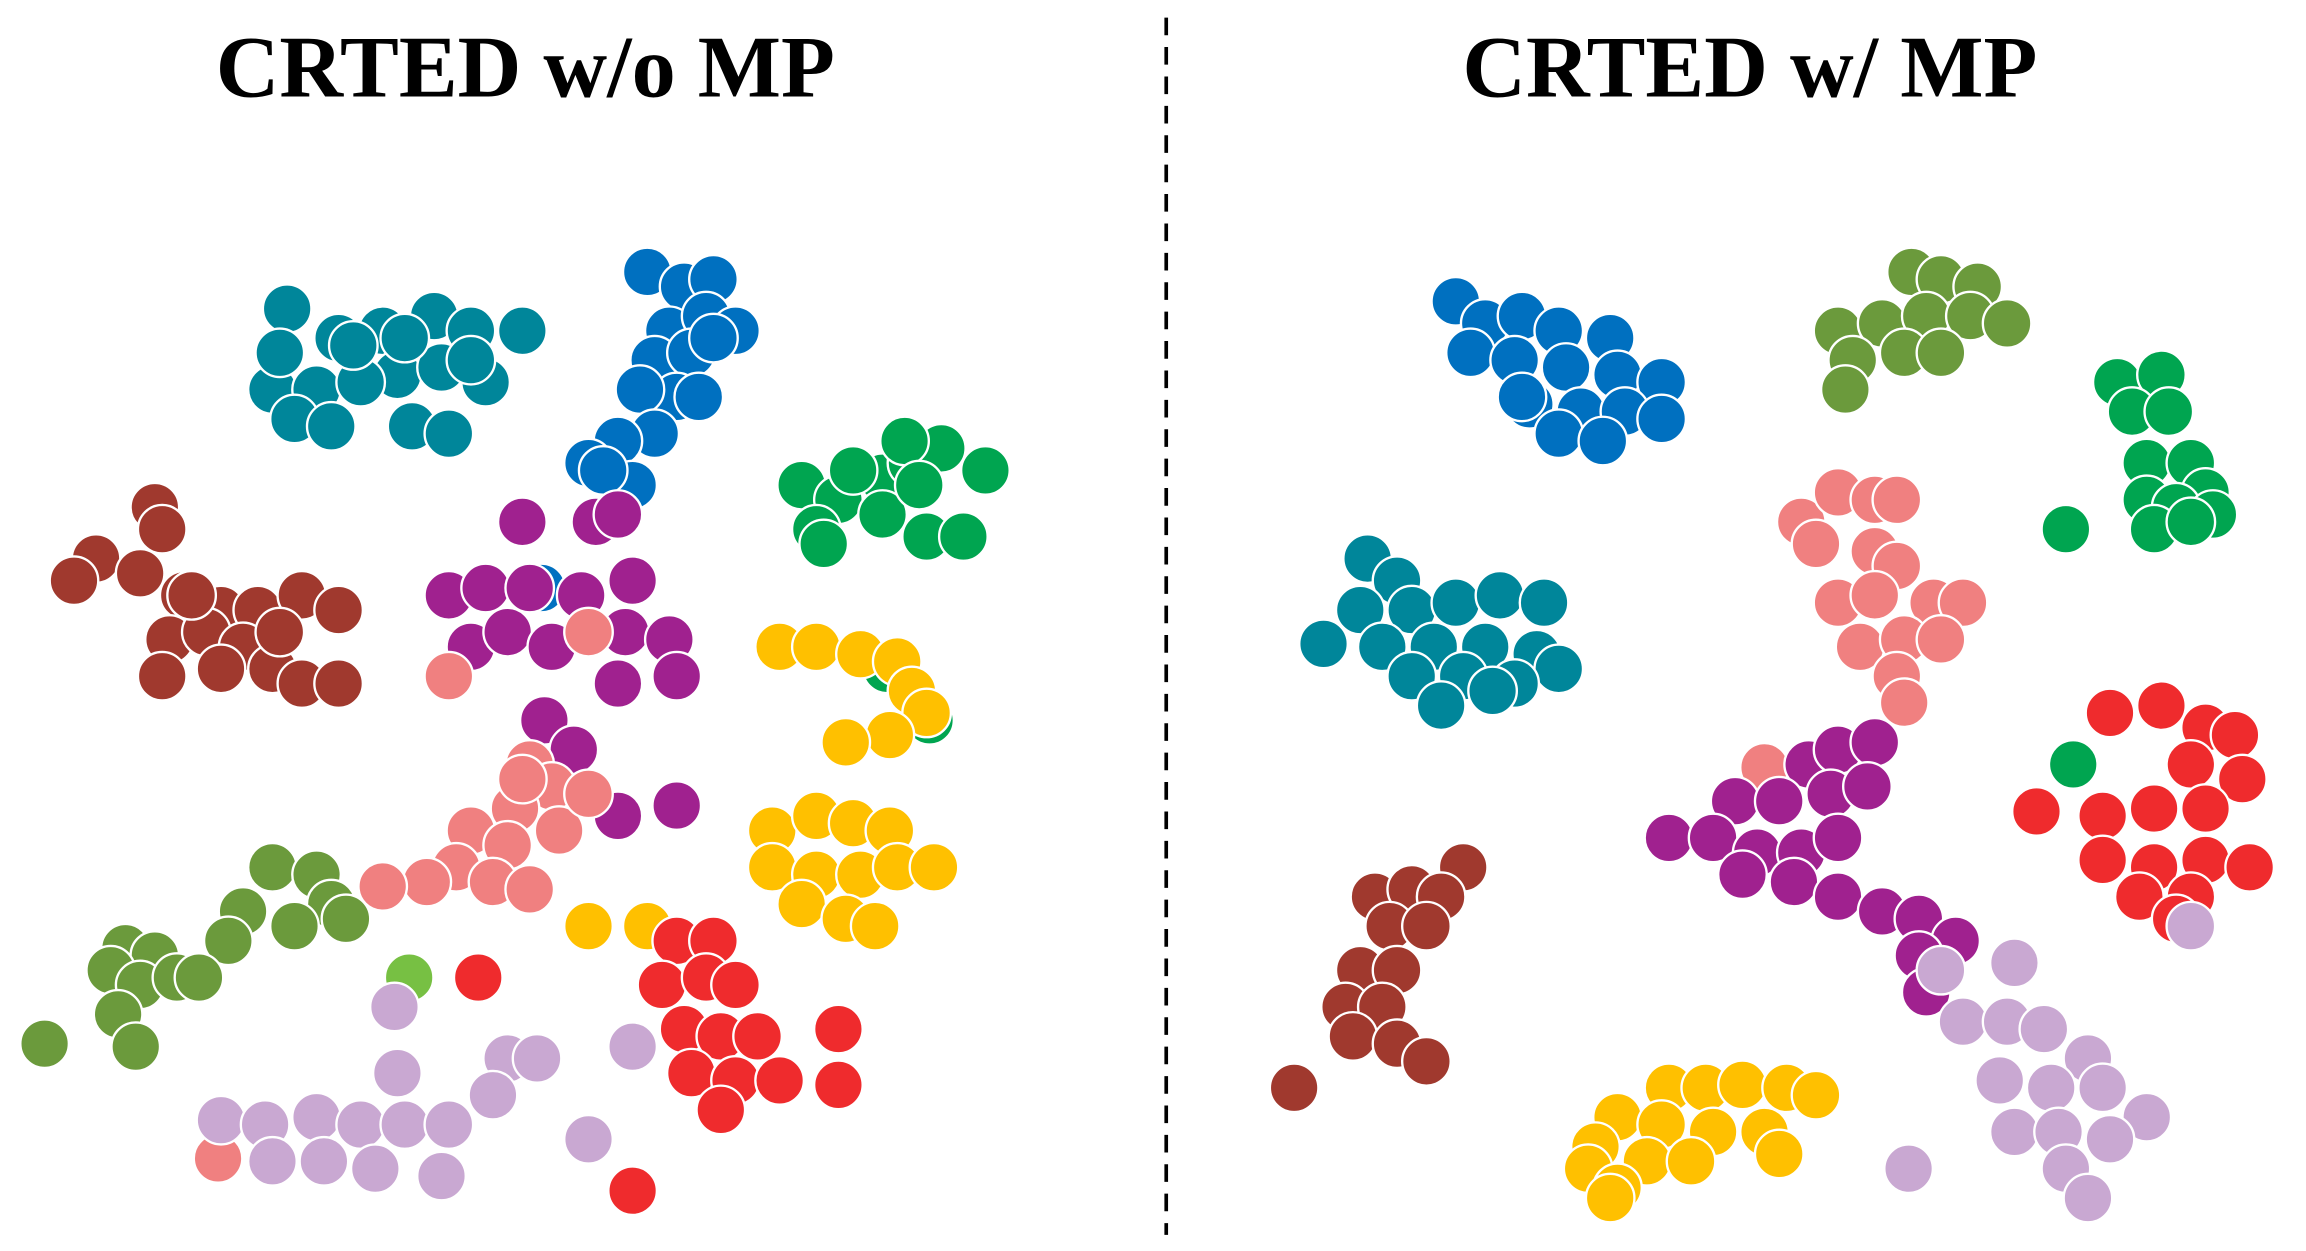  I want to click on panel-title: CRTED w/ MP, so click(1749, 68).